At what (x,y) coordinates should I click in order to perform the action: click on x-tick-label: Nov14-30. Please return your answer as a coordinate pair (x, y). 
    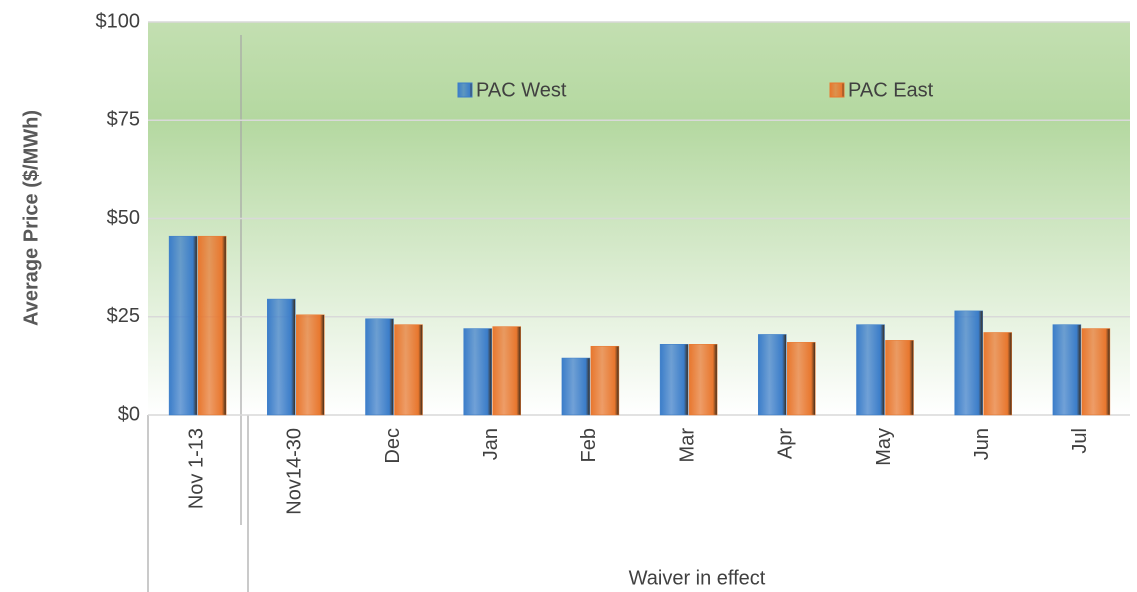
    Looking at the image, I should click on (295, 471).